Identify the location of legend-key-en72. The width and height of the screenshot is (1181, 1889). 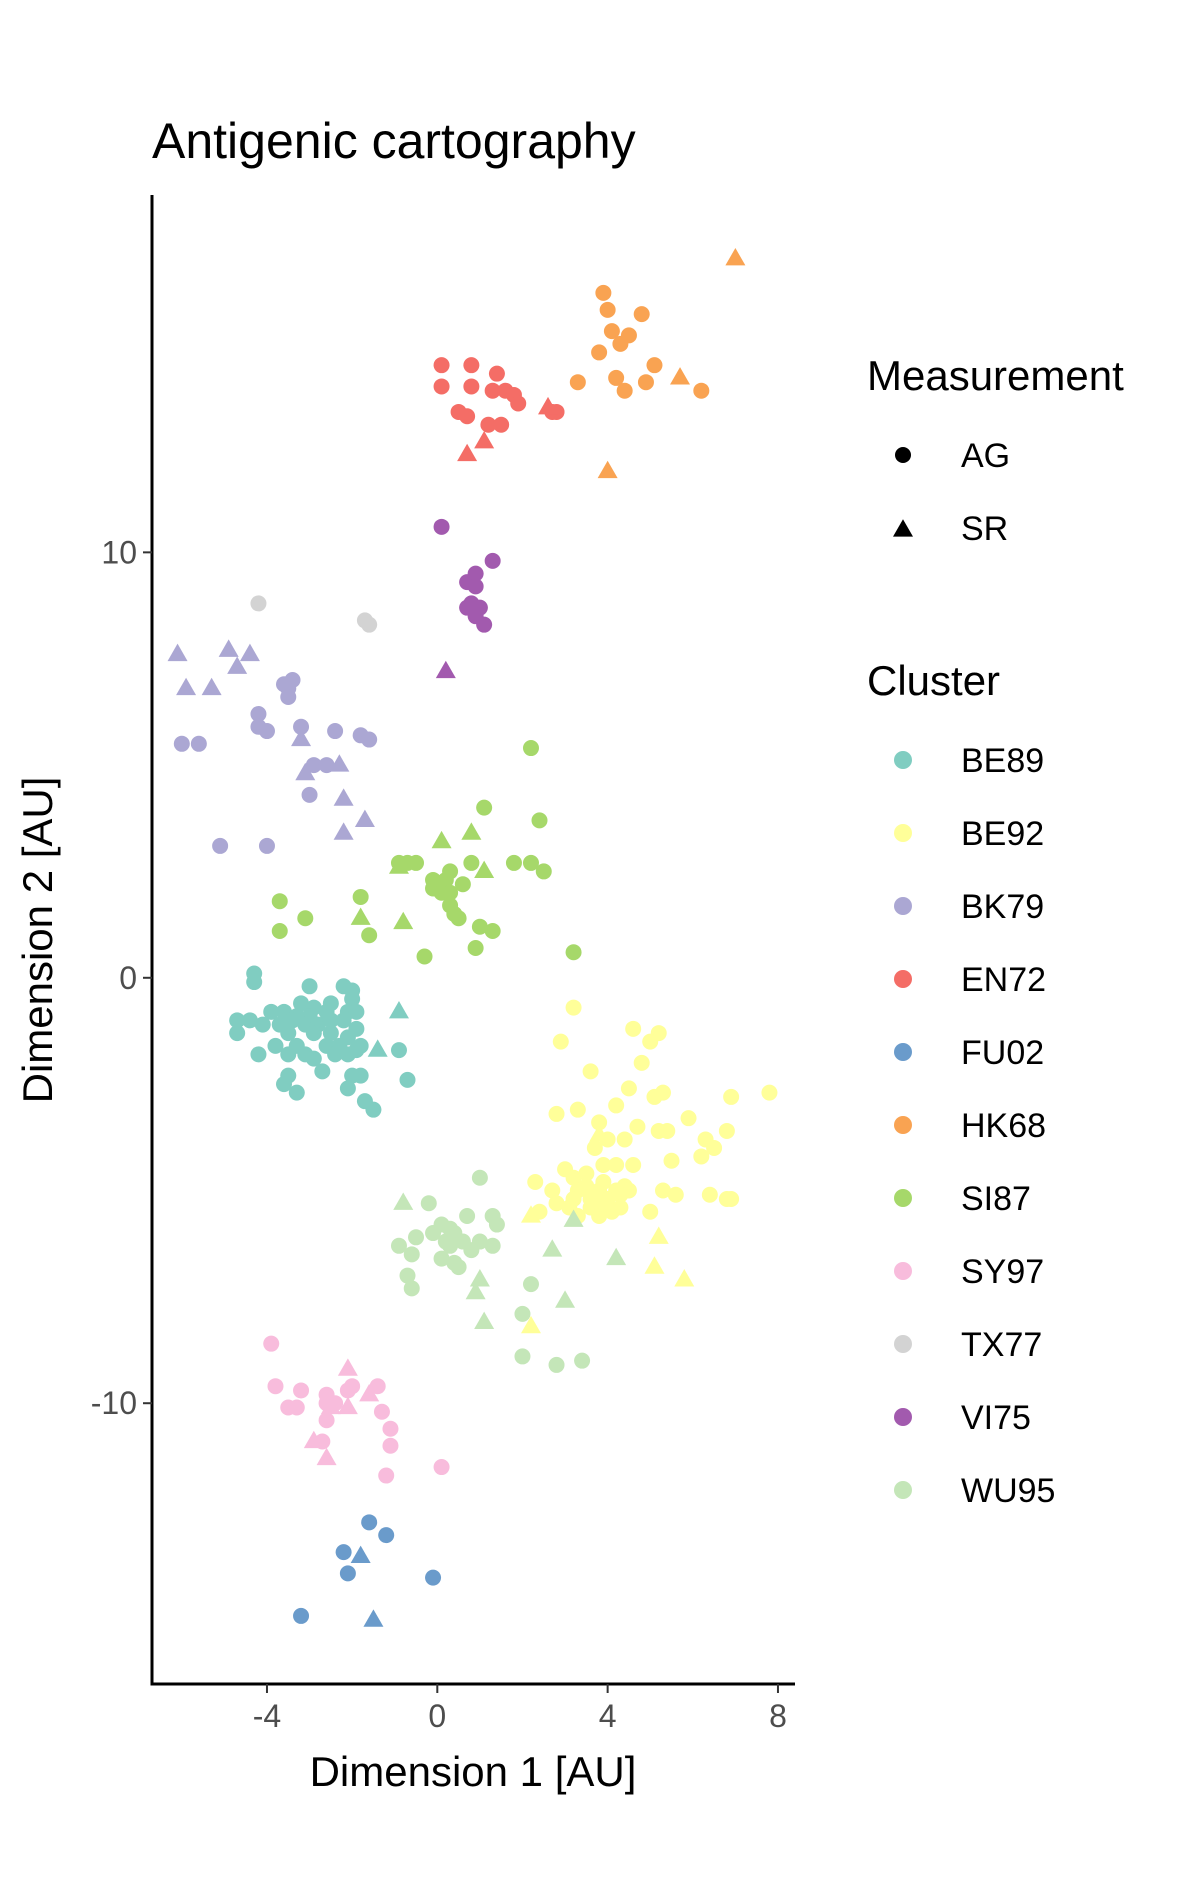
(903, 979).